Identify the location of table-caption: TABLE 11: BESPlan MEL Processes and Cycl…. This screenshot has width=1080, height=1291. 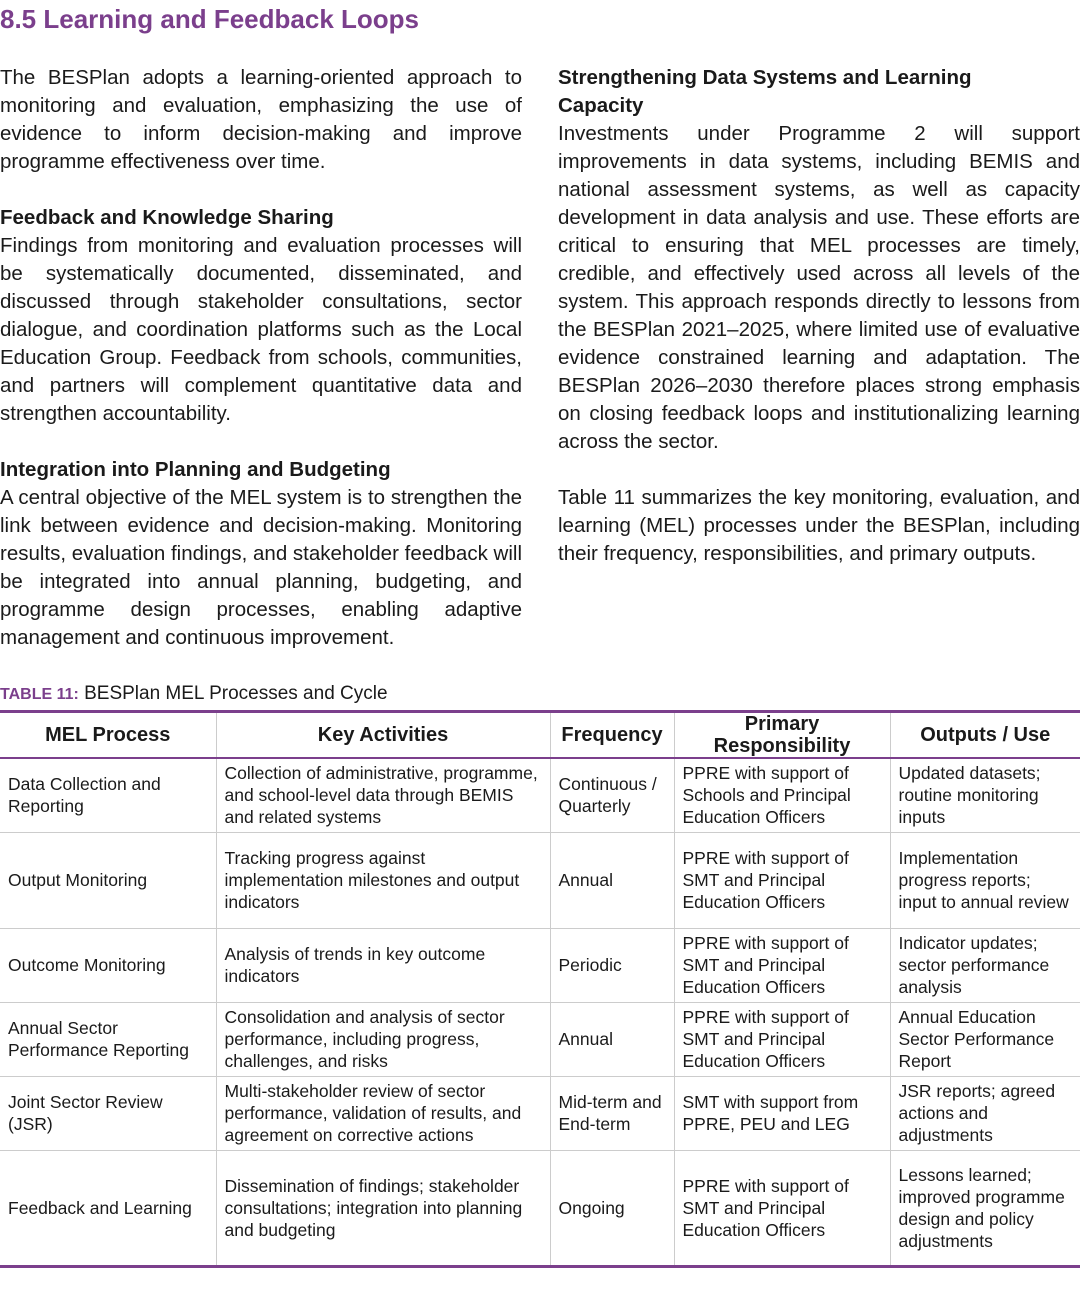
(194, 694).